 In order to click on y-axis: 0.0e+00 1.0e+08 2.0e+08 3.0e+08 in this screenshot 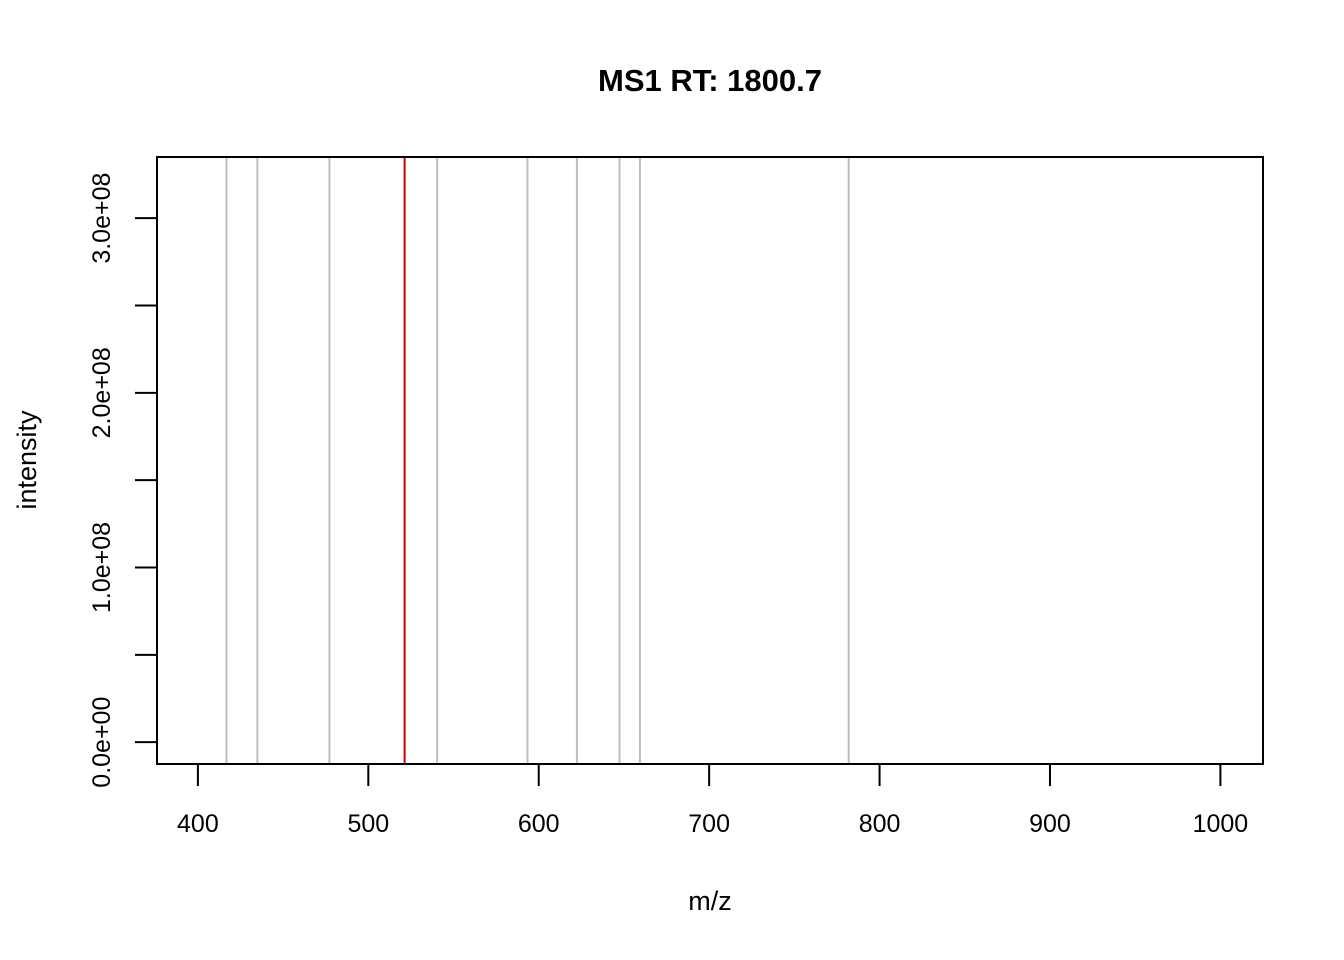, I will do `click(123, 480)`.